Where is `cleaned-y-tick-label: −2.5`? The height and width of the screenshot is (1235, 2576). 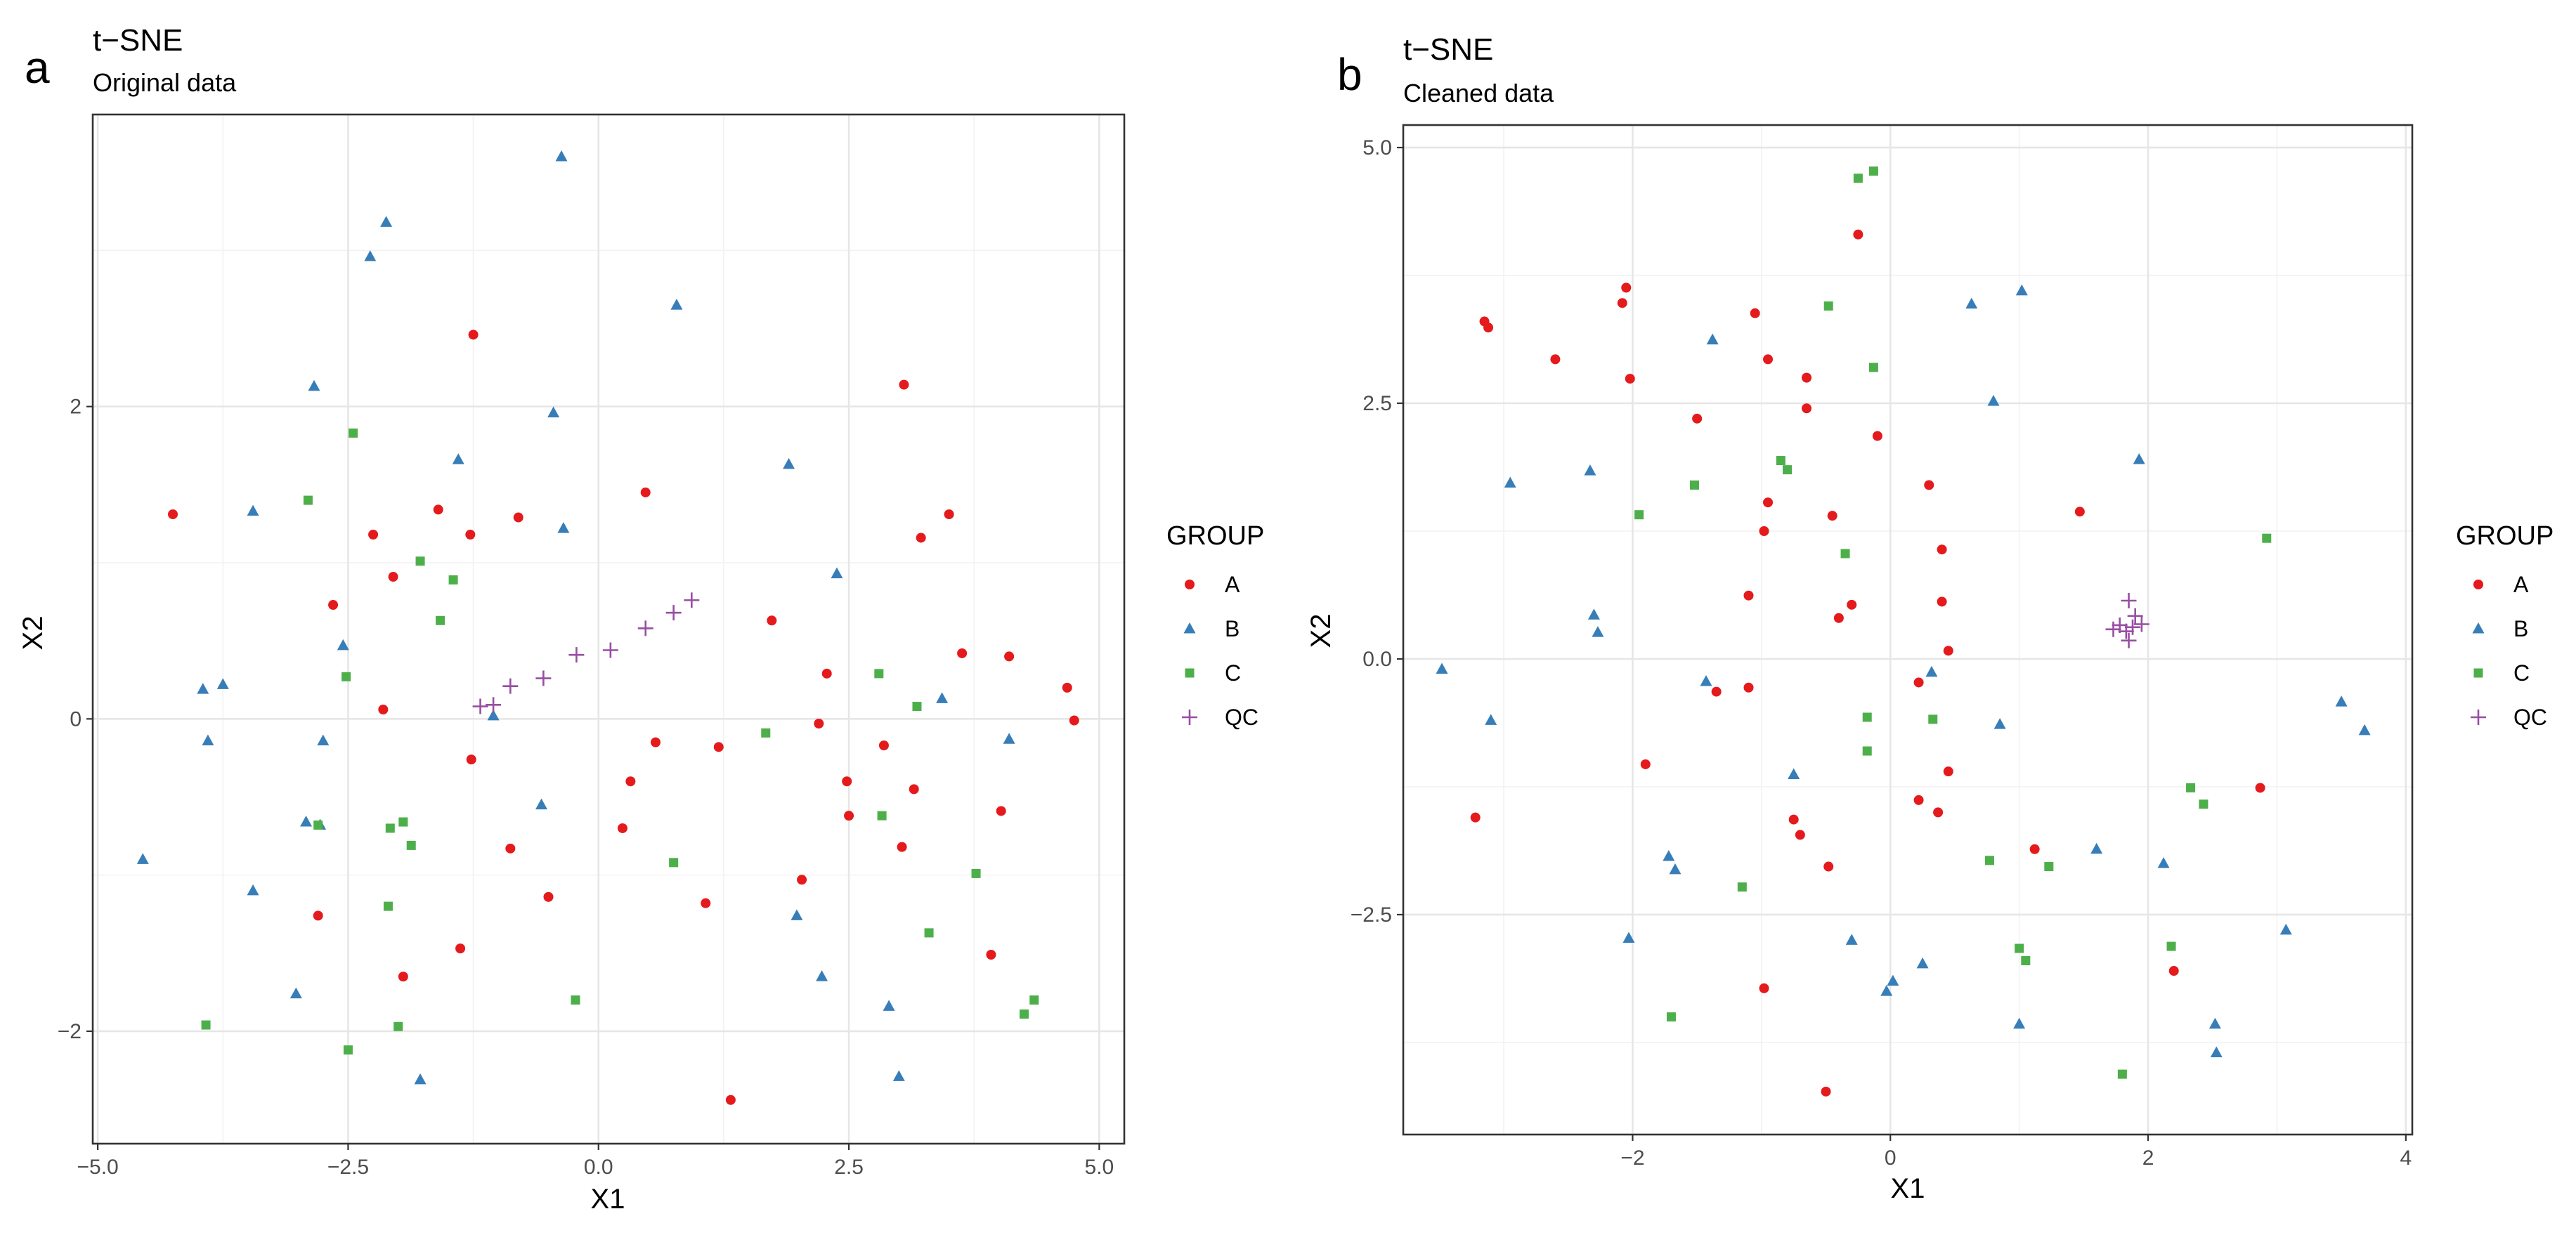 cleaned-y-tick-label: −2.5 is located at coordinates (1371, 915).